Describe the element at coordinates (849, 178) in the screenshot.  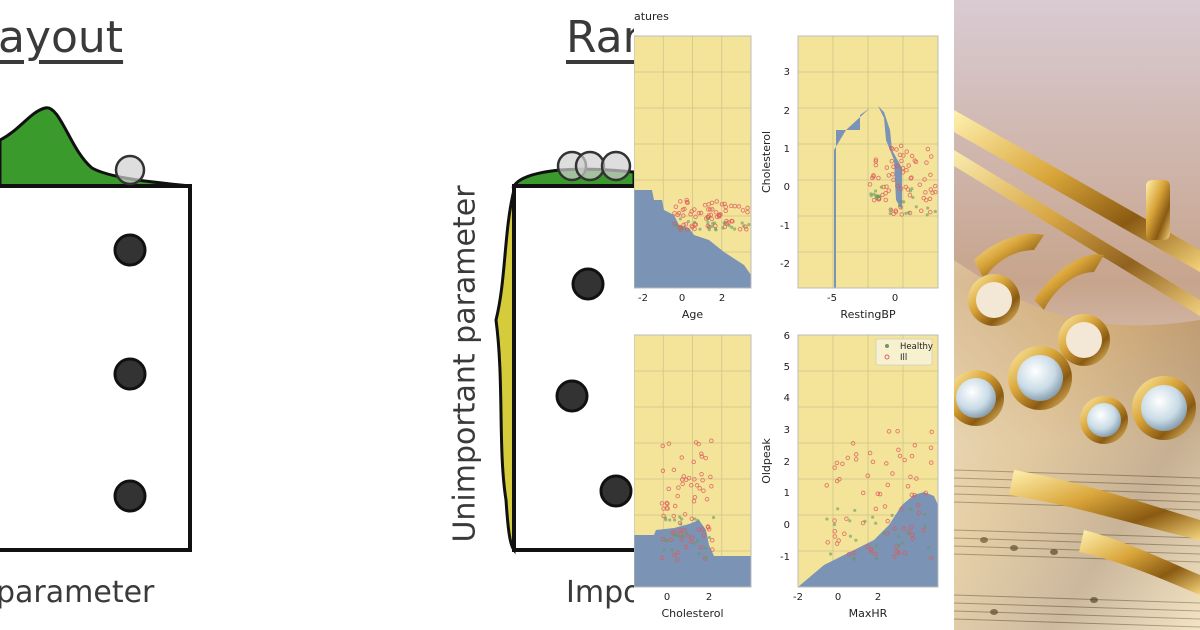
I see `subplot-restingbp: -5 0 3 2 1 0 -1 -2 RestingBP Cholesterol` at that location.